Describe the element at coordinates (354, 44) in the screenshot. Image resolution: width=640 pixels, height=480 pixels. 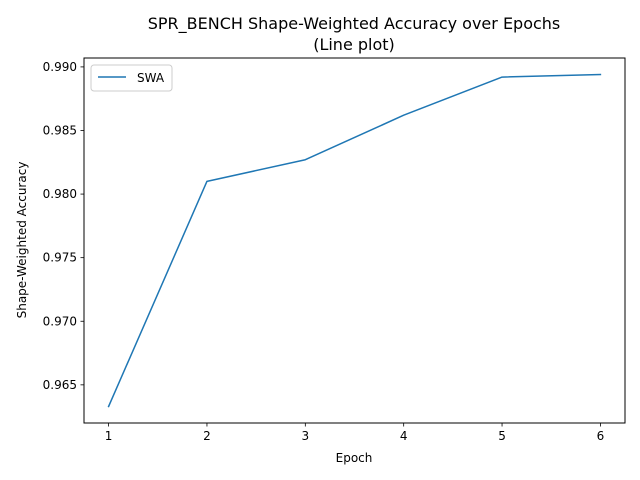
I see `chart-subtitle: (Line plot)` at that location.